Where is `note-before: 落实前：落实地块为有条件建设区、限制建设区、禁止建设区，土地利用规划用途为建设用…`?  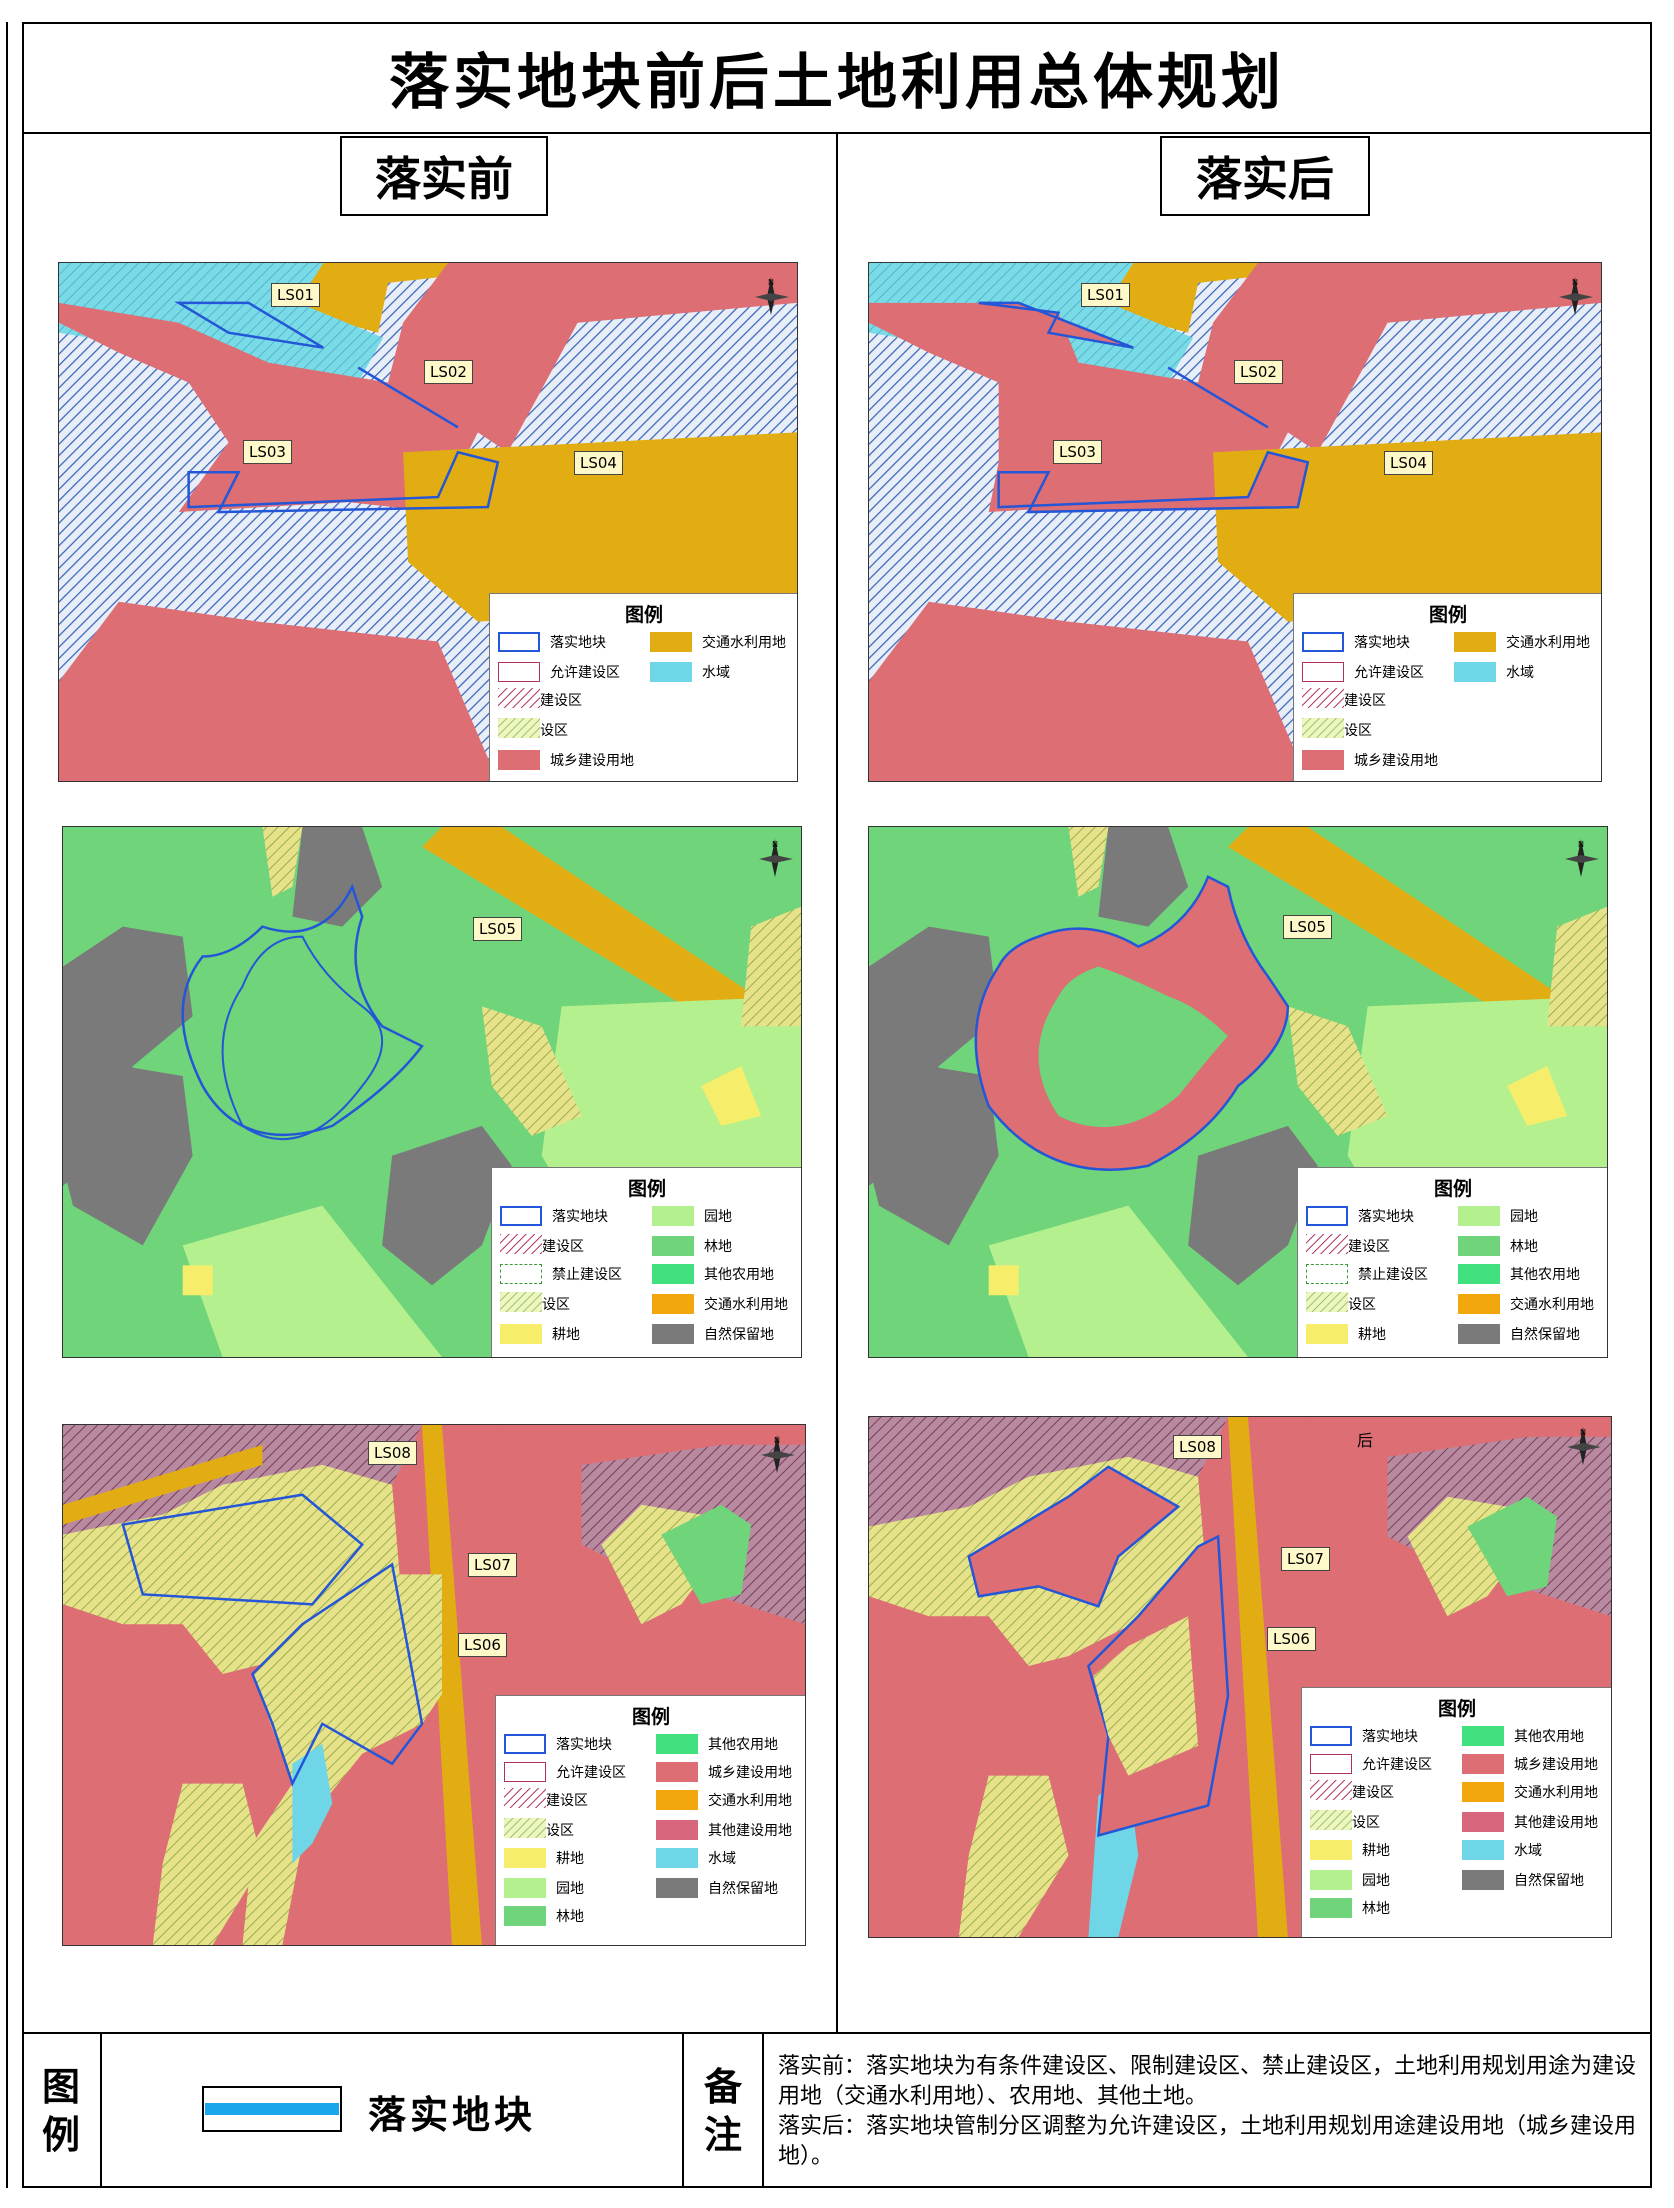
note-before: 落实前：落实地块为有条件建设区、限制建设区、禁止建设区，土地利用规划用途为建设用… is located at coordinates (1207, 2081).